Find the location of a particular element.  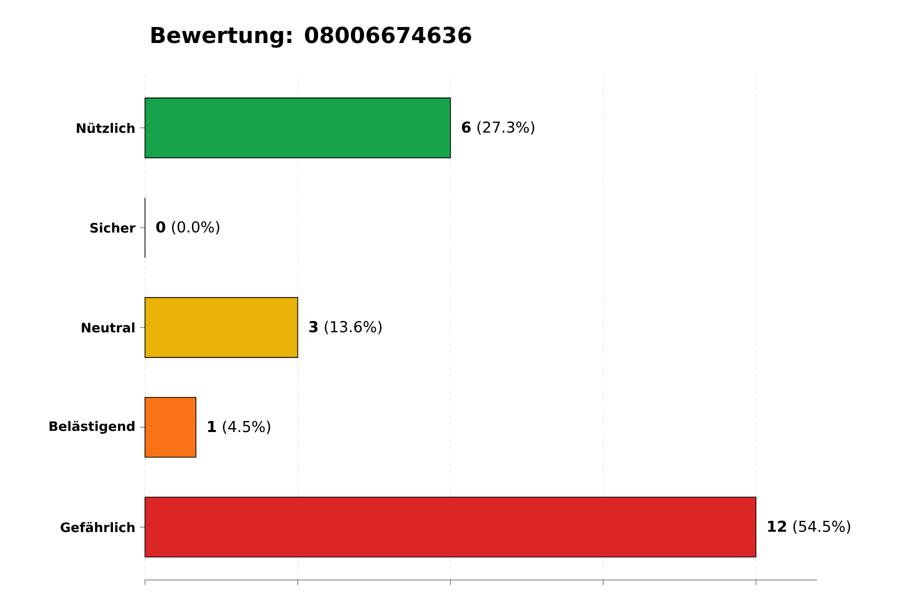

data-label: 0 (0.0%) is located at coordinates (188, 227).